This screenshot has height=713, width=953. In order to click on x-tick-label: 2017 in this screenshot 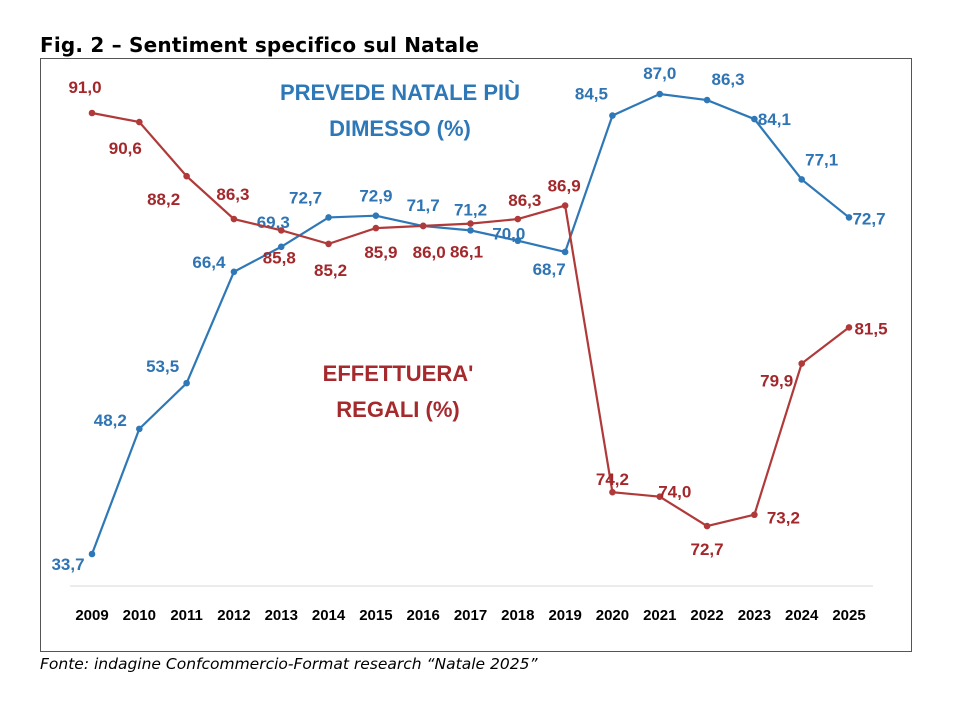, I will do `click(470, 615)`.